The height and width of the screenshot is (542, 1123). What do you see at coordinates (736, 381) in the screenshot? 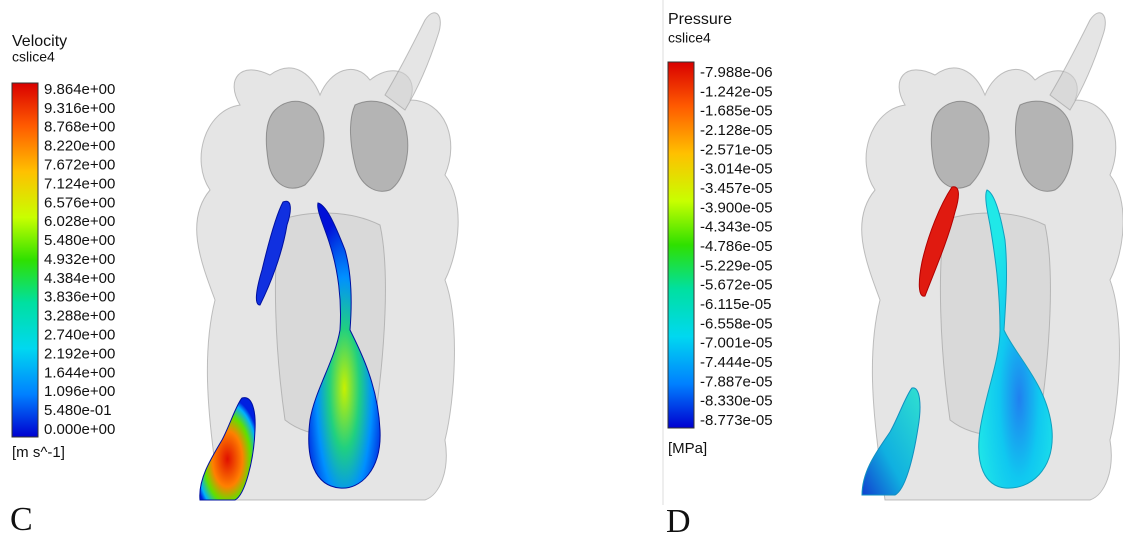
I see `colorbar-label: -7.887e-05` at bounding box center [736, 381].